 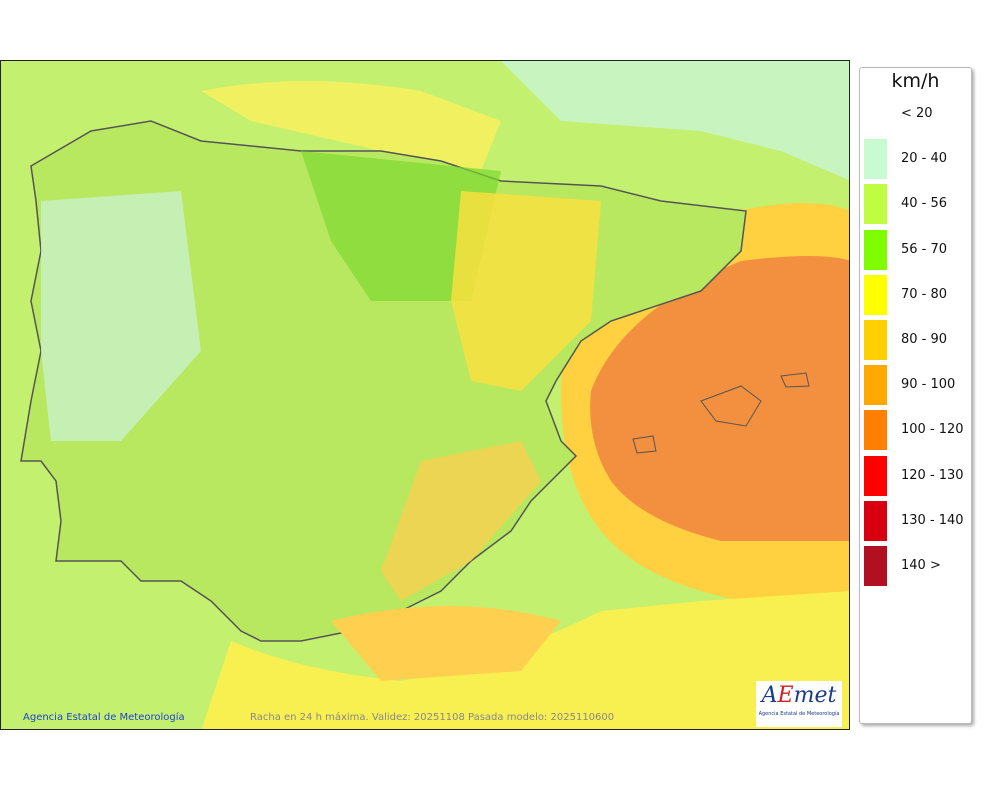 What do you see at coordinates (351, 126) in the screenshot?
I see `gust-zone-bay-of-biscay` at bounding box center [351, 126].